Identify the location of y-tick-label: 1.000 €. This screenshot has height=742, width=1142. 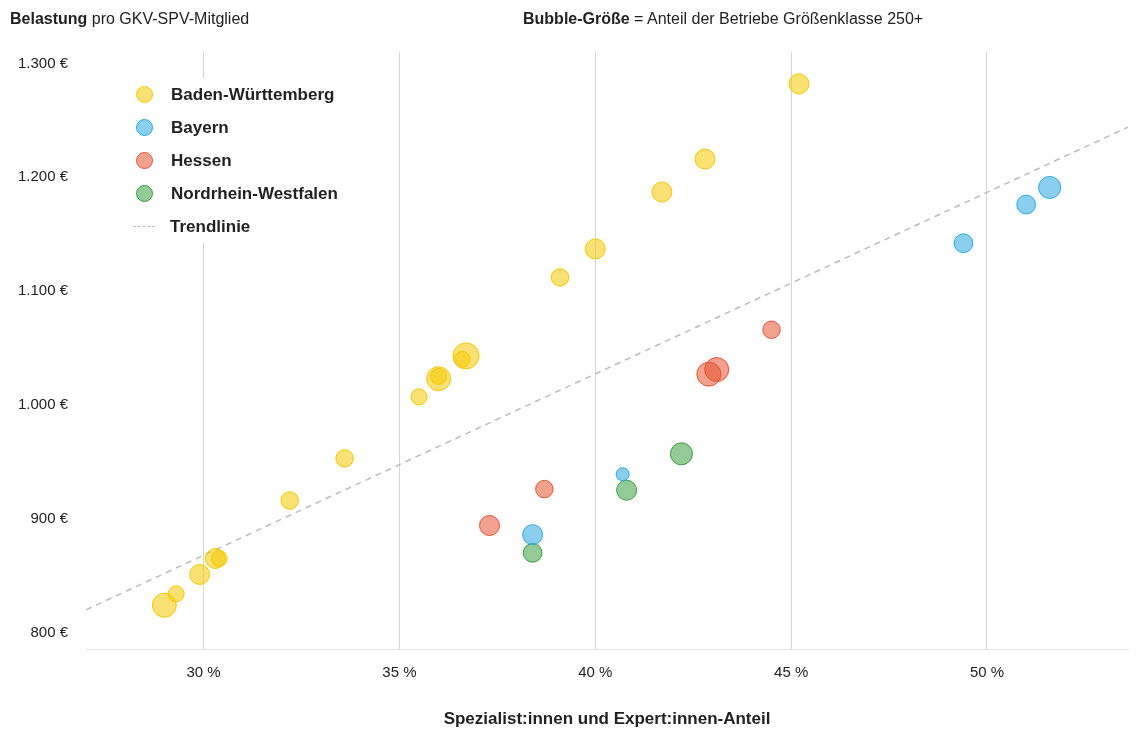
(43, 404).